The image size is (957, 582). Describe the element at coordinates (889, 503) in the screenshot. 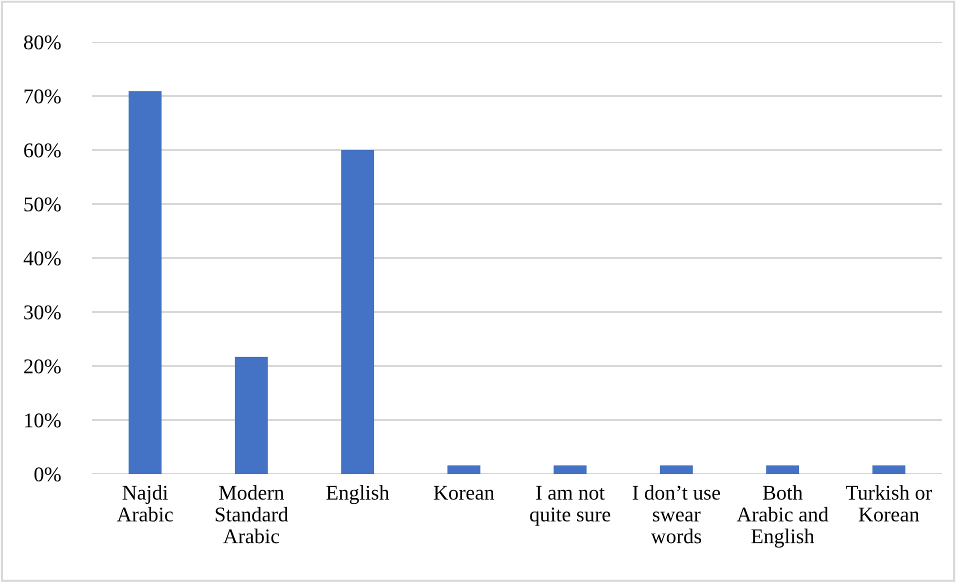

I see `x-tick-label: Turkish or Korean` at that location.